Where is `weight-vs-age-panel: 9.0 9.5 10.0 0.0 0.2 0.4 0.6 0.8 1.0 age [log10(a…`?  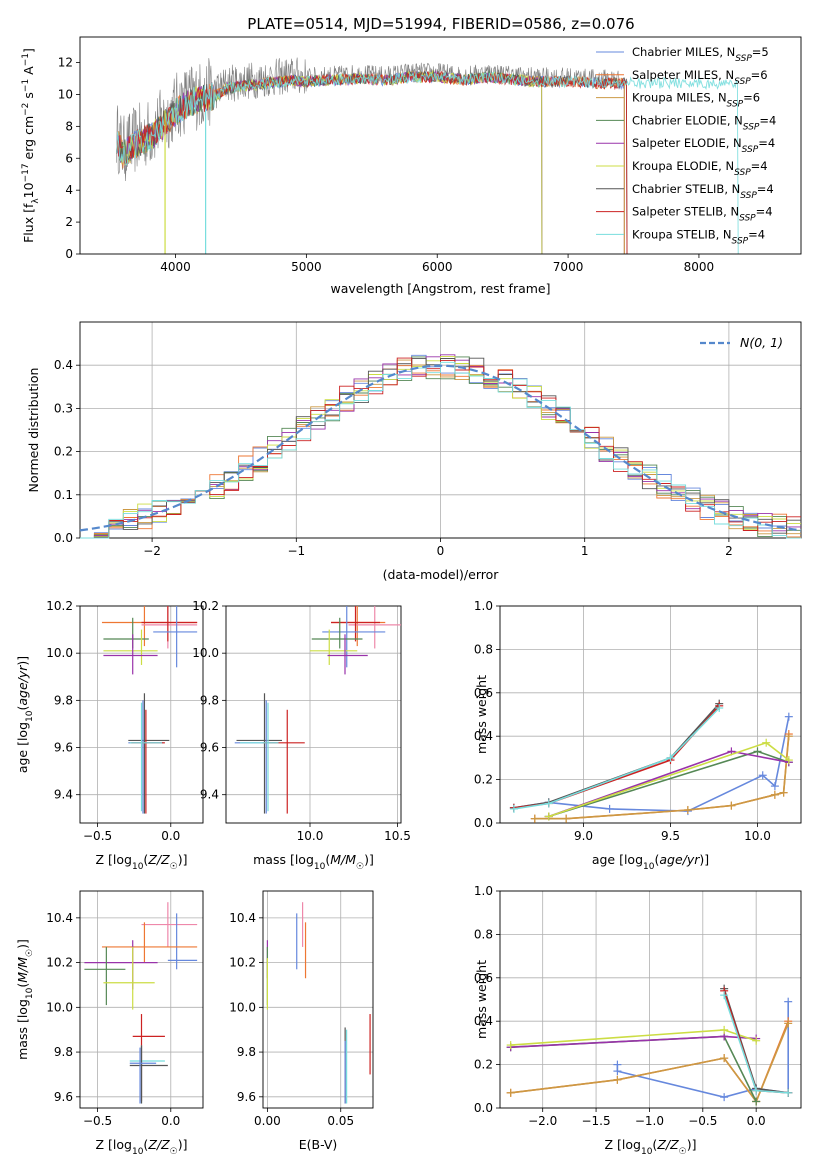 weight-vs-age-panel: 9.0 9.5 10.0 0.0 0.2 0.4 0.6 0.8 1.0 age [log10(a… is located at coordinates (638, 735).